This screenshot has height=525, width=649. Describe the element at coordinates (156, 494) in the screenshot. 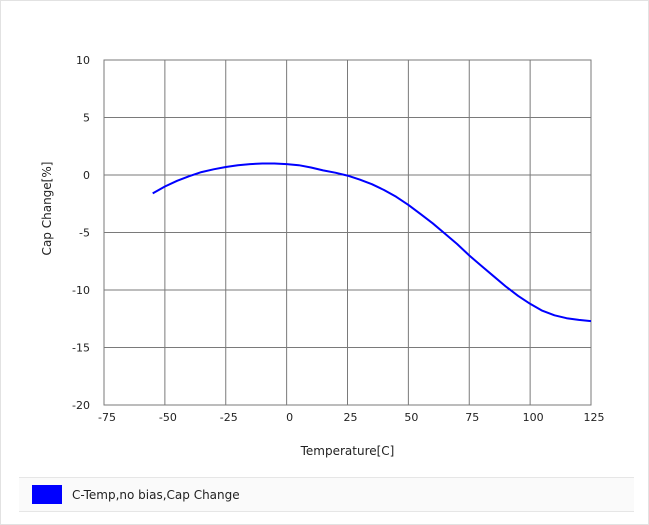

I see `legend-label: C-Temp,no bias,Cap Change` at that location.